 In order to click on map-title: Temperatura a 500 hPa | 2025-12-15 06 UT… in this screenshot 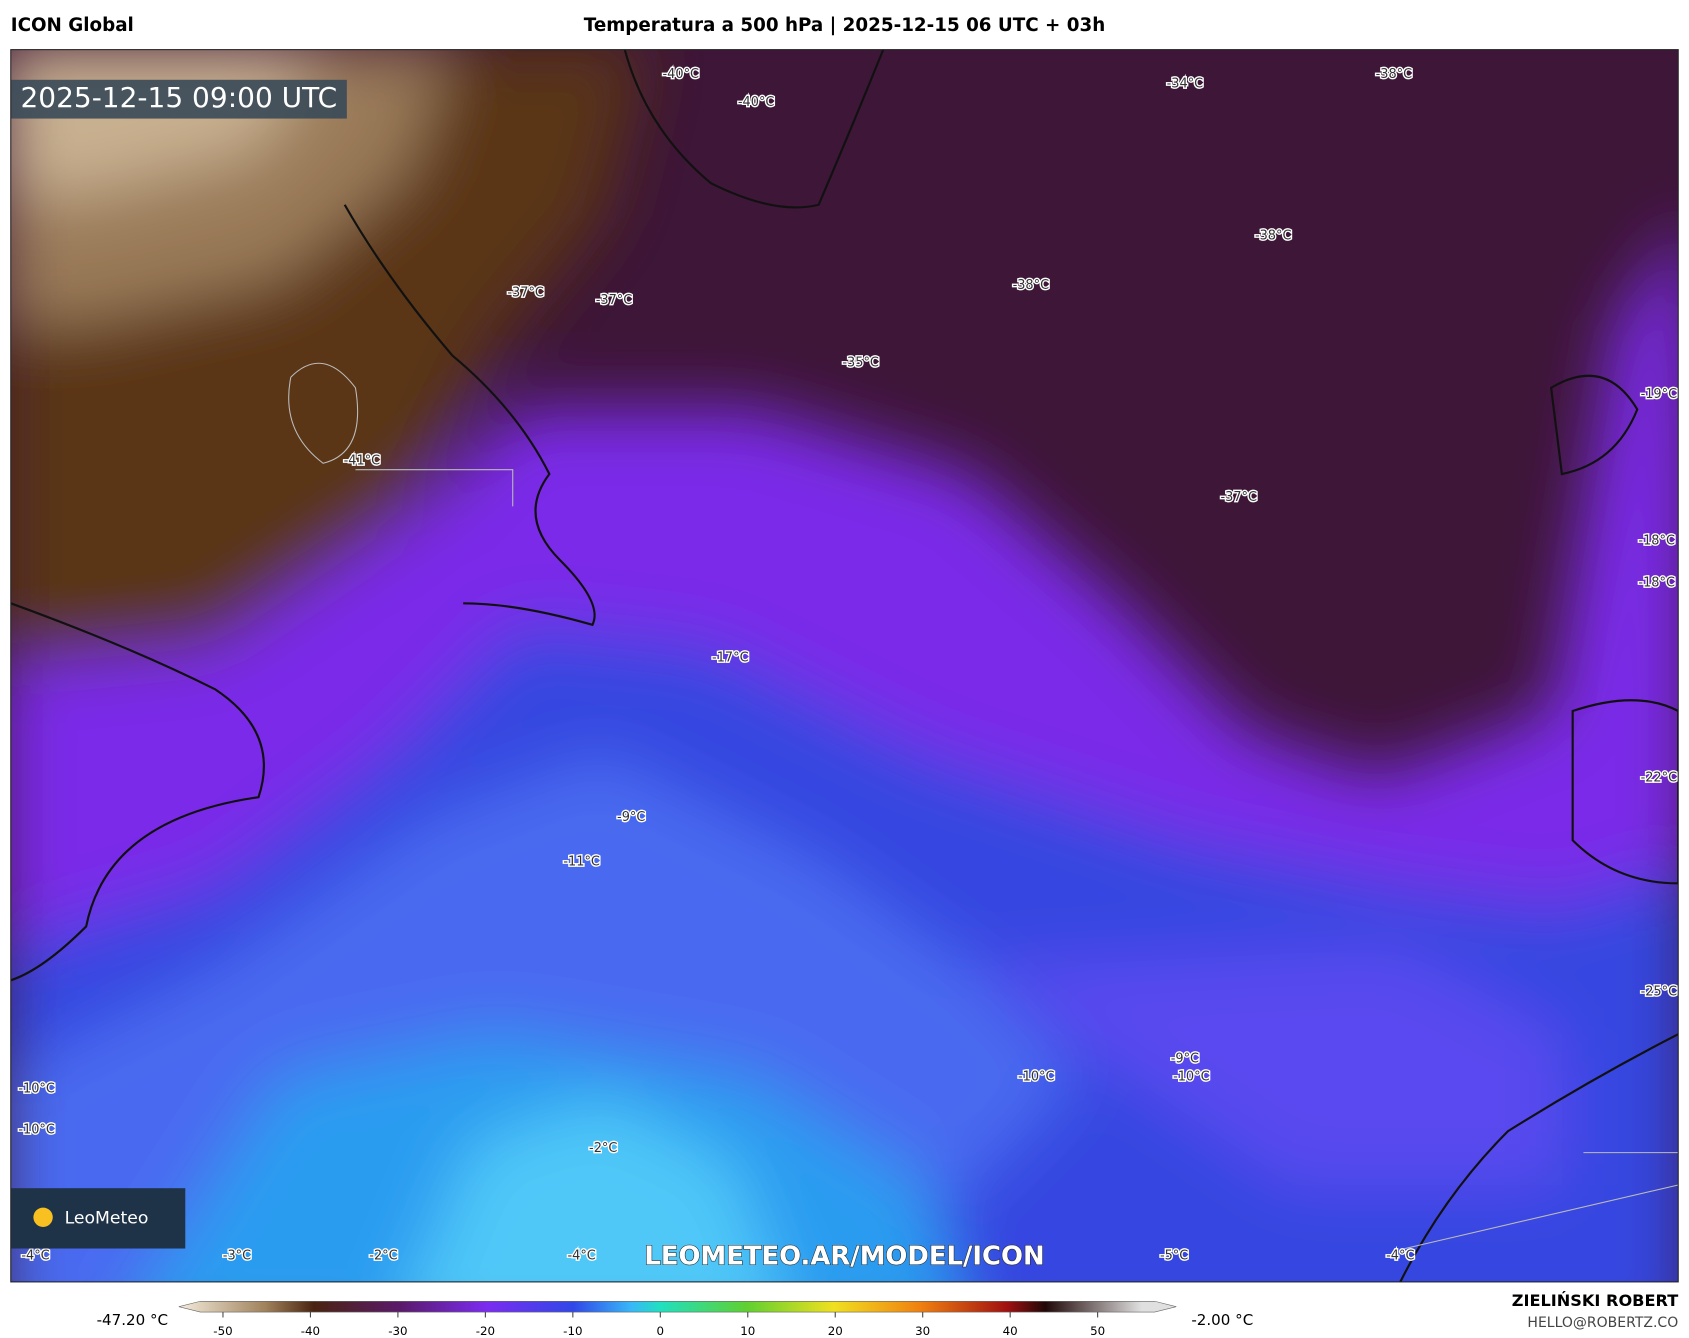, I will do `click(844, 25)`.